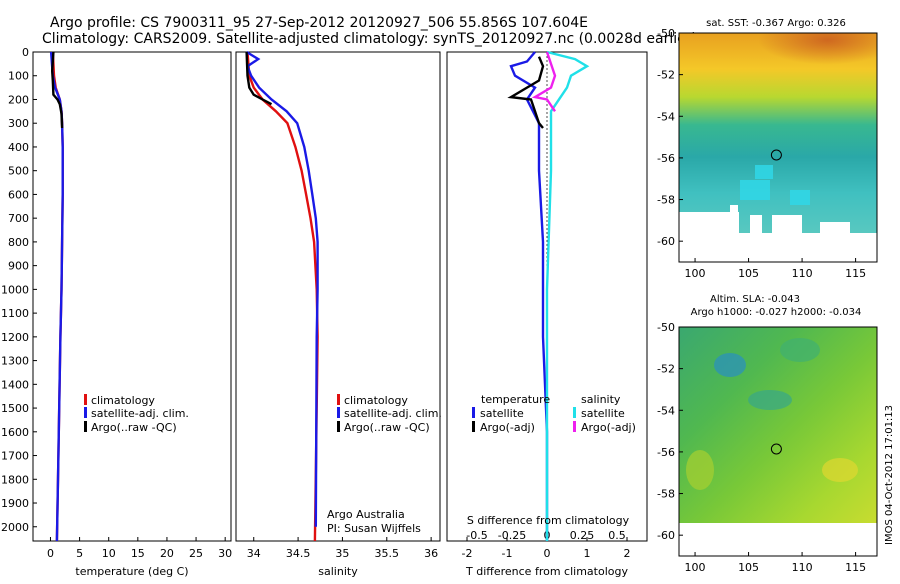 Image resolution: width=900 pixels, height=584 pixels. What do you see at coordinates (18, 266) in the screenshot?
I see `y-tick-label: 900` at bounding box center [18, 266].